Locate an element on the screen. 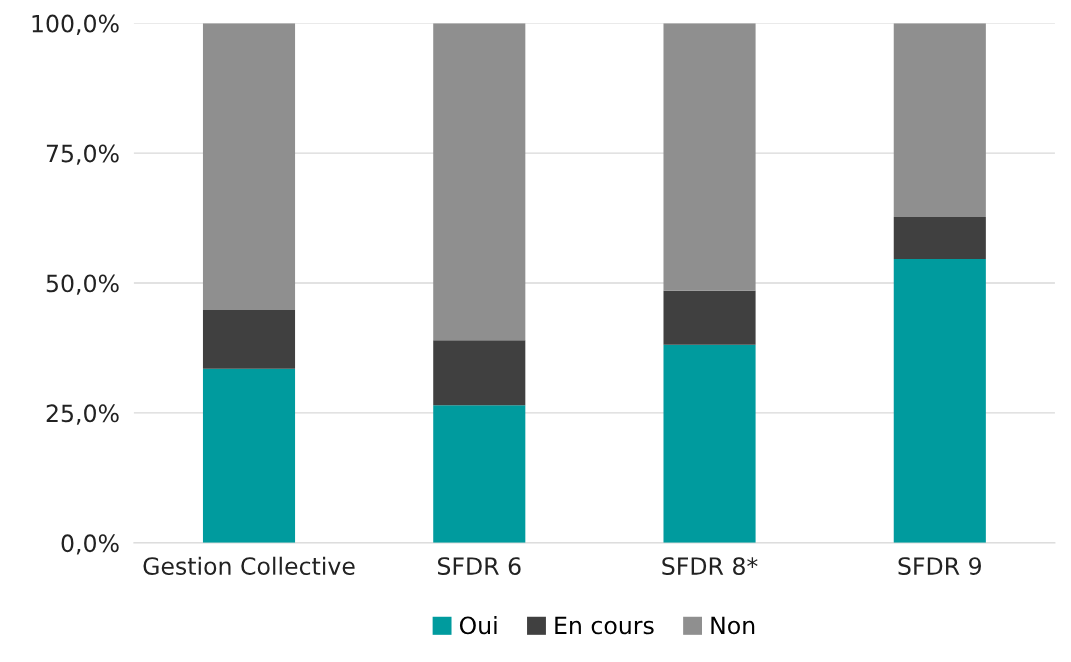 The height and width of the screenshot is (662, 1071). legend-label: Oui is located at coordinates (478, 625).